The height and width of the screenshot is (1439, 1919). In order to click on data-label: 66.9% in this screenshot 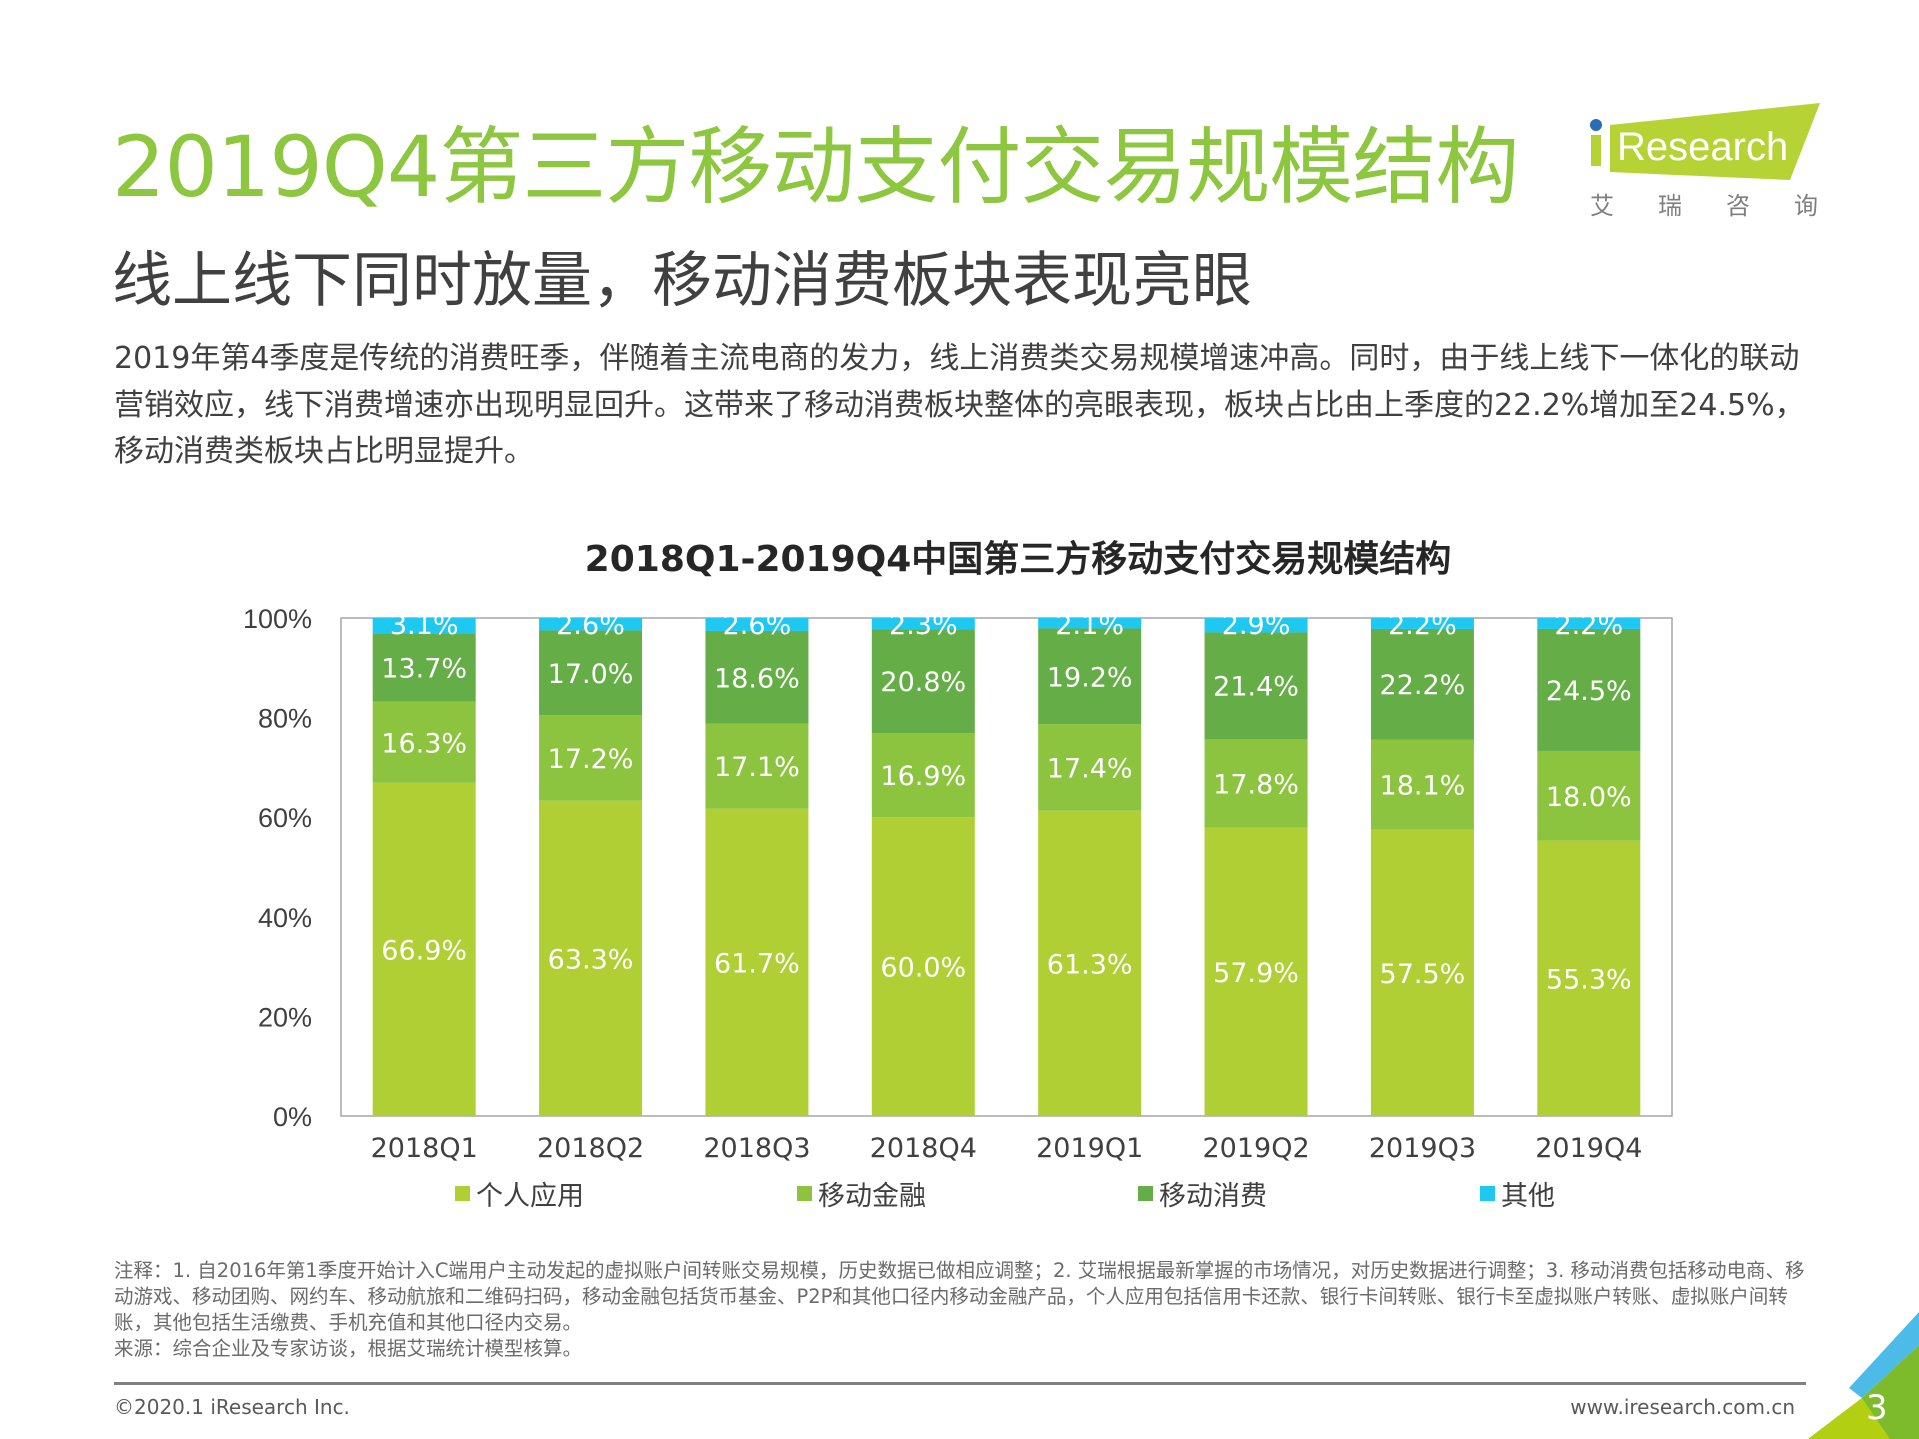, I will do `click(424, 950)`.